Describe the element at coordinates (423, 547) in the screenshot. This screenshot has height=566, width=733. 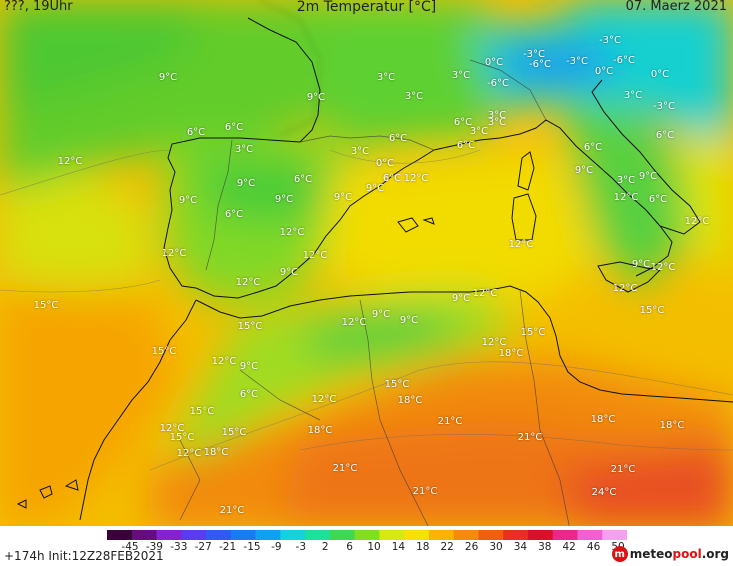
I see `legend-tick-label: 18` at that location.